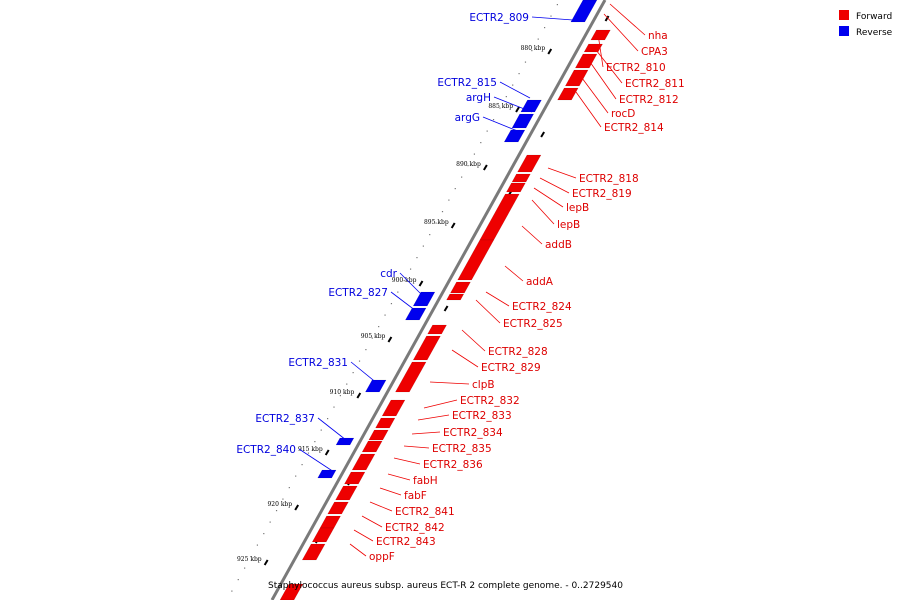 The width and height of the screenshot is (900, 600). Describe the element at coordinates (542, 134) in the screenshot. I see `minor-tick` at that location.